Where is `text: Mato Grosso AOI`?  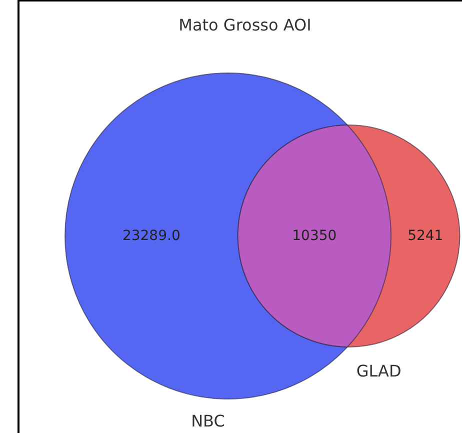
text: Mato Grosso AOI is located at coordinates (245, 25).